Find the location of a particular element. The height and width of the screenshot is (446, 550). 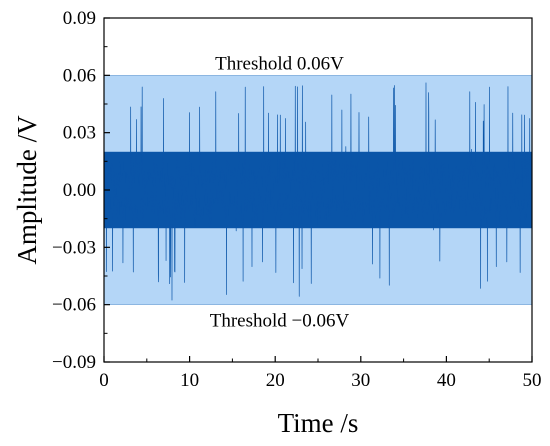

y-tick-label: −0.03 is located at coordinates (74, 247).